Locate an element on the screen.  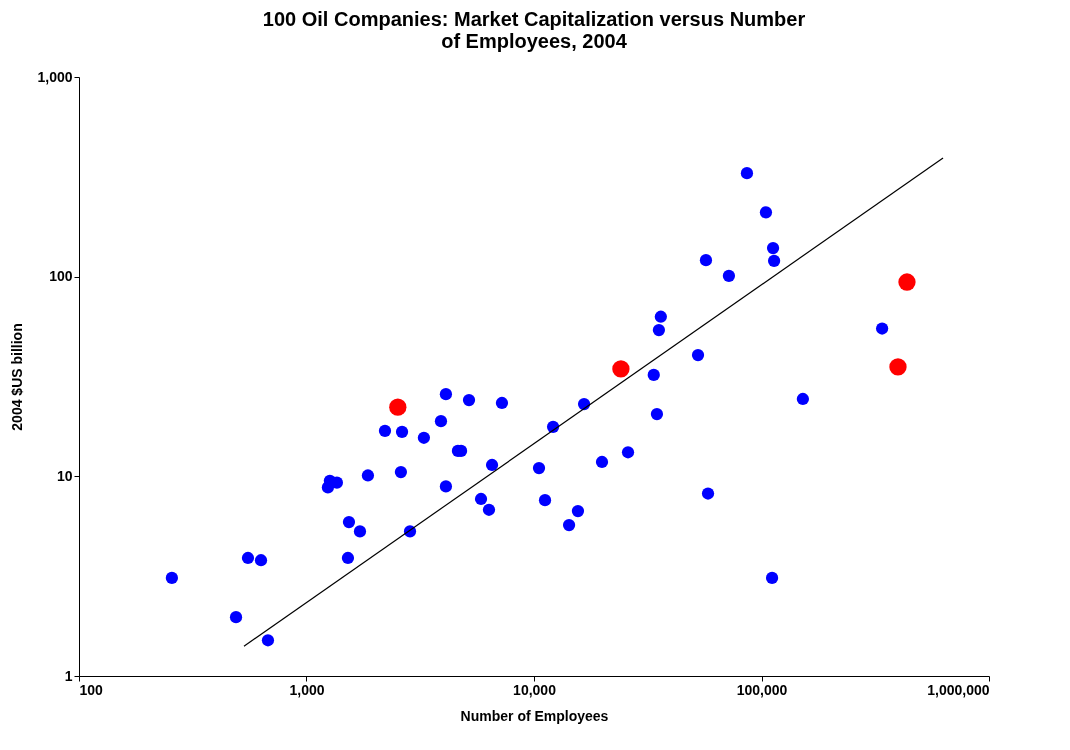
y-tick-label: 1 is located at coordinates (68, 675).